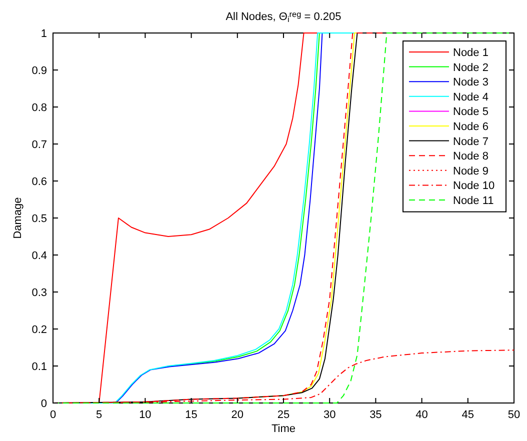  What do you see at coordinates (470, 68) in the screenshot?
I see `legend-label: Node 2` at bounding box center [470, 68].